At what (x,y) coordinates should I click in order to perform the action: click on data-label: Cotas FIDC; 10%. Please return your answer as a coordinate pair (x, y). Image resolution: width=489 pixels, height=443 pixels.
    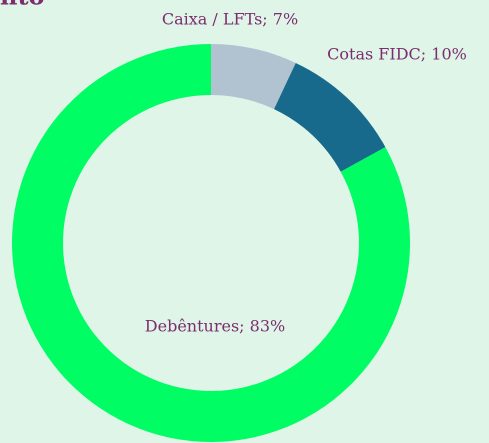
    Looking at the image, I should click on (397, 54).